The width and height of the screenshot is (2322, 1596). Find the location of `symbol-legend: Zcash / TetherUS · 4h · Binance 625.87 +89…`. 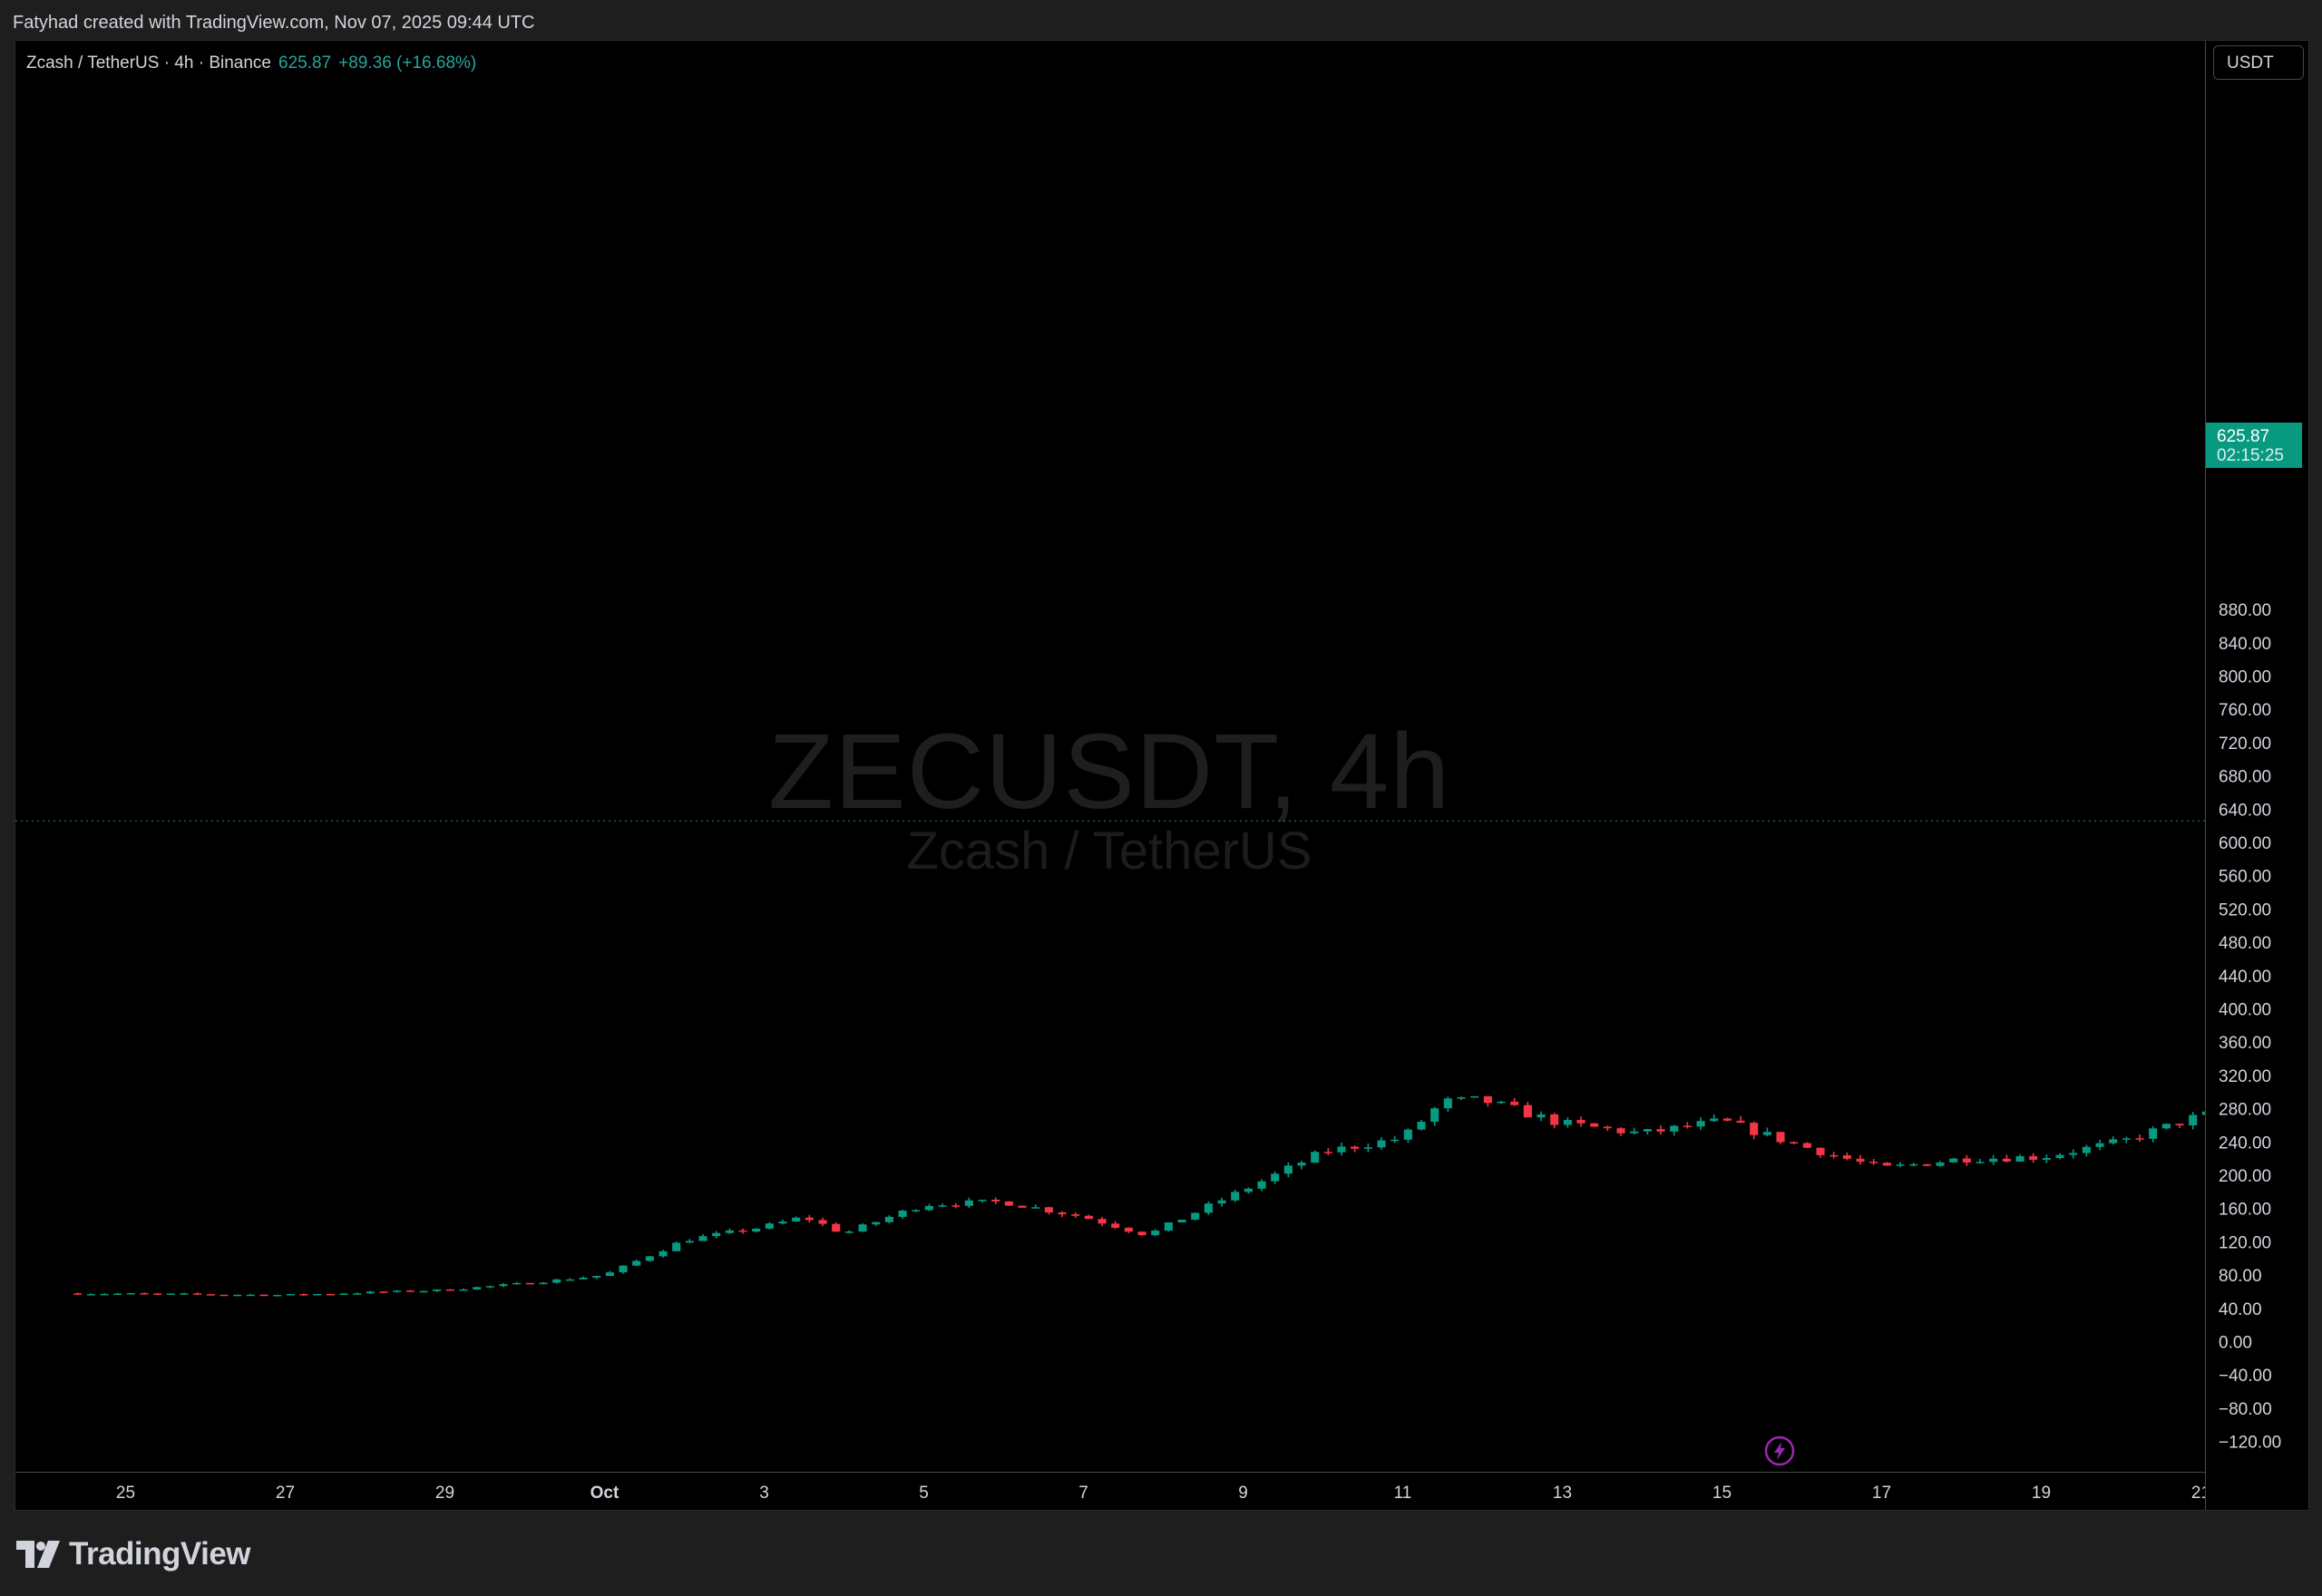

symbol-legend: Zcash / TetherUS · 4h · Binance 625.87 +89… is located at coordinates (251, 63).